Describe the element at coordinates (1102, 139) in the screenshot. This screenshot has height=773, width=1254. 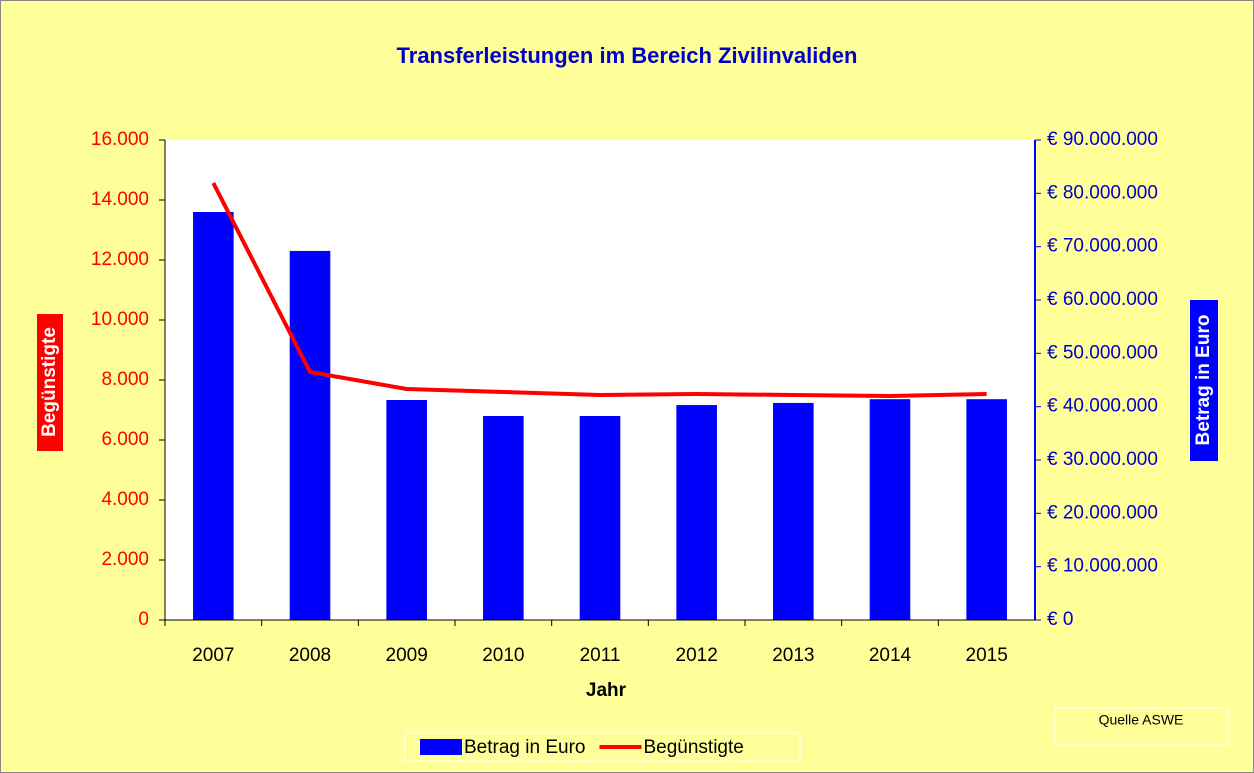
I see `y2-tick-label: € 90.000.000` at that location.